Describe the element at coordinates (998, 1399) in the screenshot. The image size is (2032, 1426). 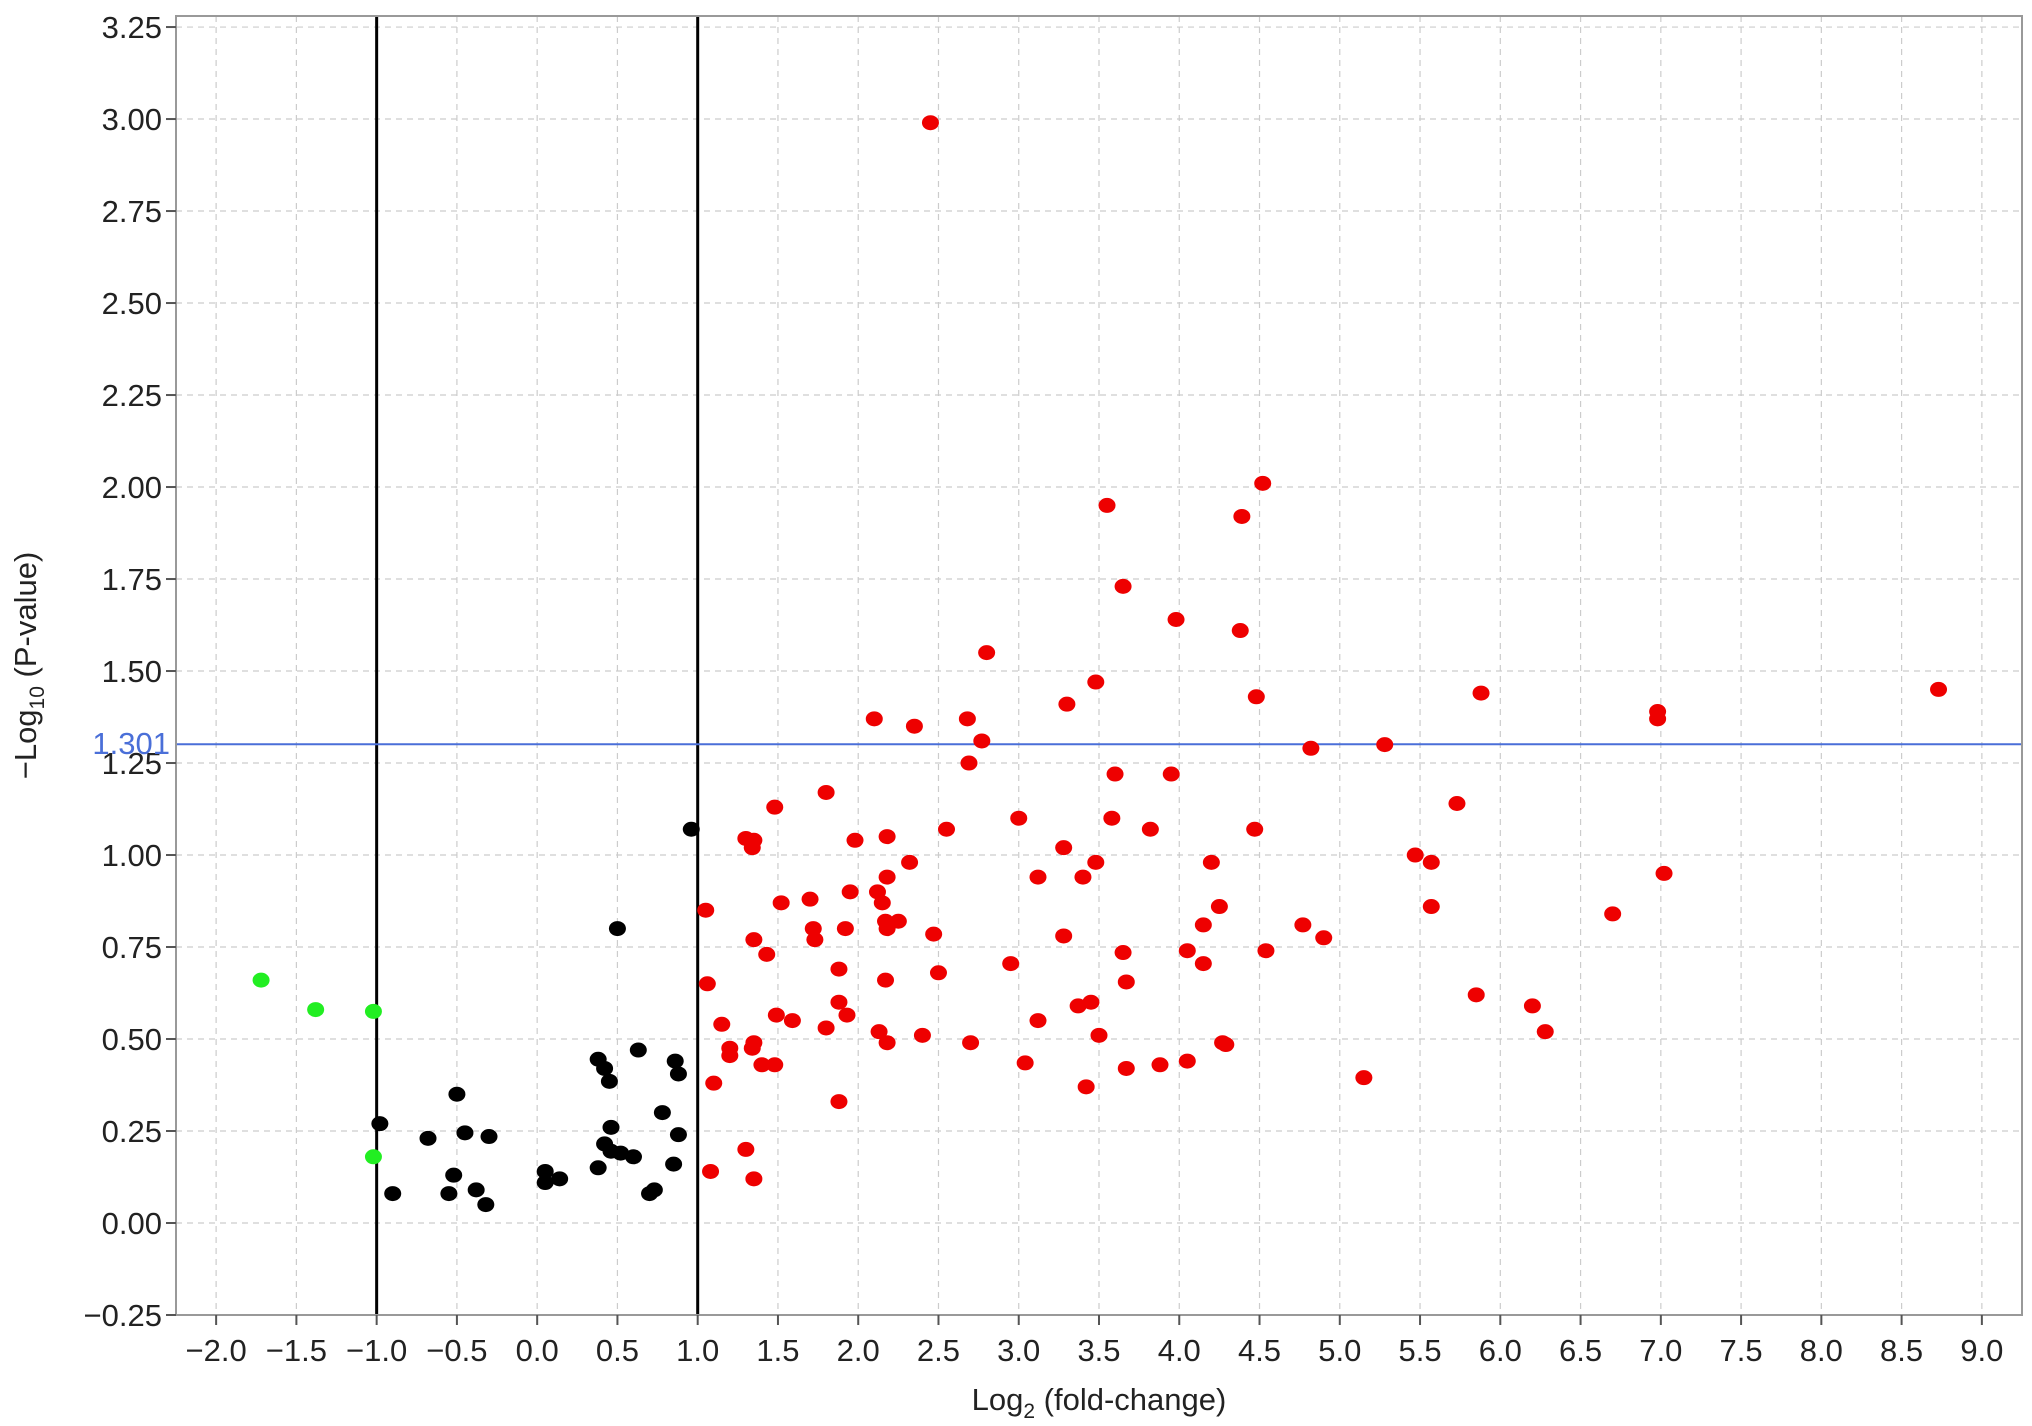
I see `x-axis-label-main: Log` at that location.